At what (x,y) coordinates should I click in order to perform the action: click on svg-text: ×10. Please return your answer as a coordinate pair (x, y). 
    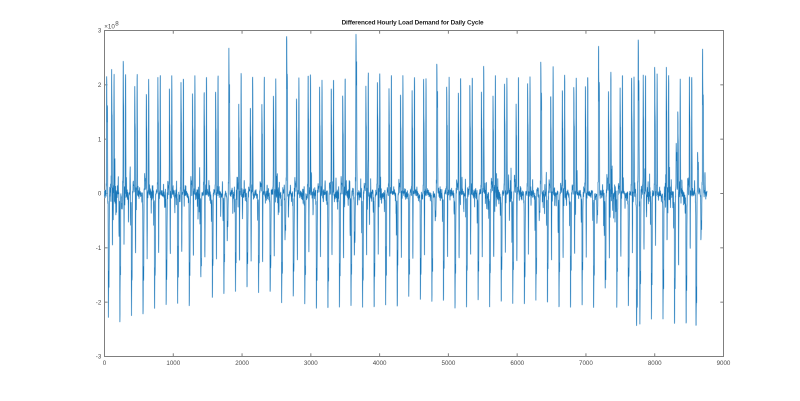
    Looking at the image, I should click on (109, 26).